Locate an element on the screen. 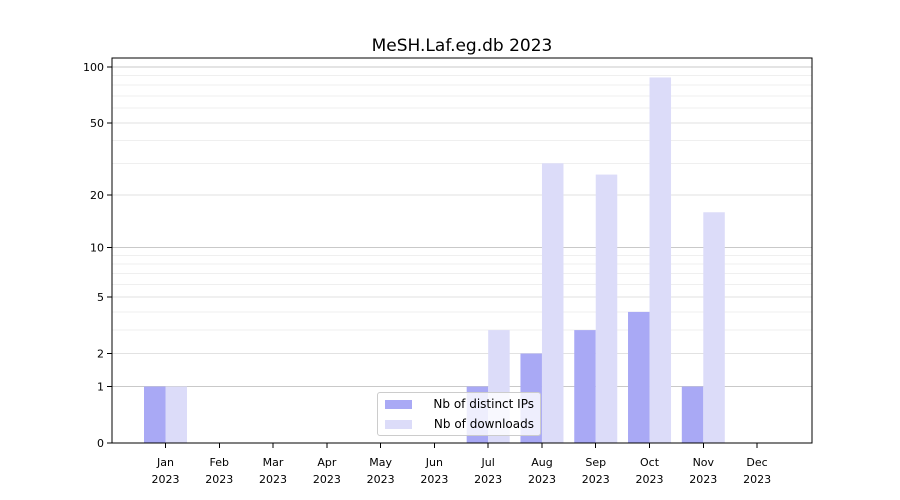 This screenshot has width=900, height=500. x-axis-year-label-dec: 2023 is located at coordinates (757, 479).